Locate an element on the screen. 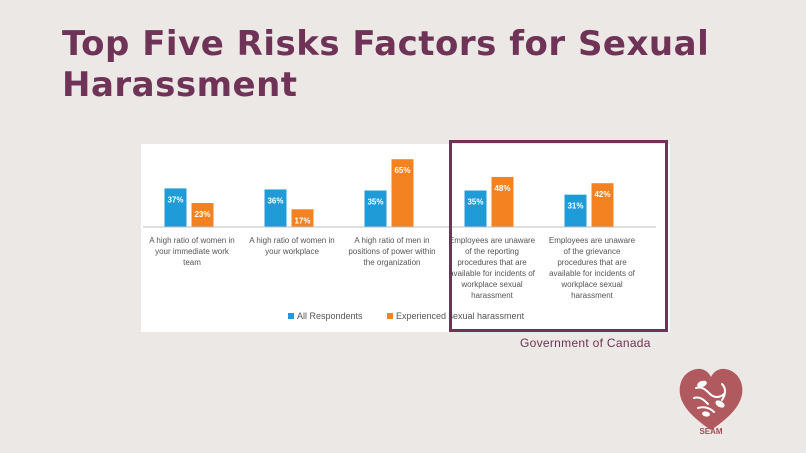  category-label: the organization is located at coordinates (392, 262).